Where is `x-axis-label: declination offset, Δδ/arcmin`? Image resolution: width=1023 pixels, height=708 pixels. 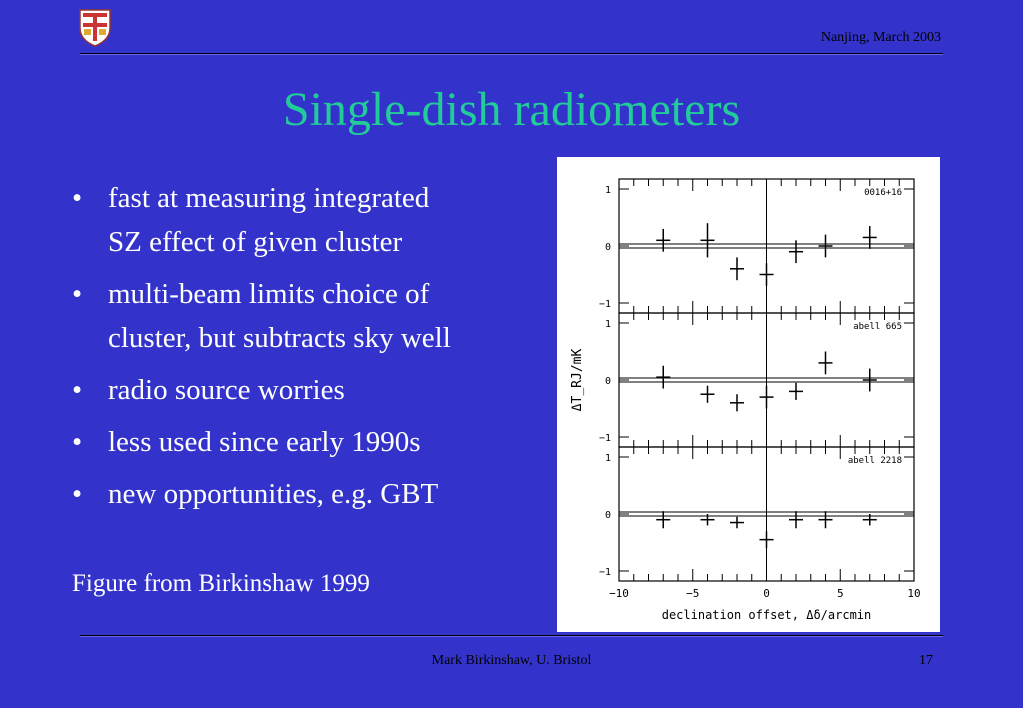 x-axis-label: declination offset, Δδ/arcmin is located at coordinates (767, 615).